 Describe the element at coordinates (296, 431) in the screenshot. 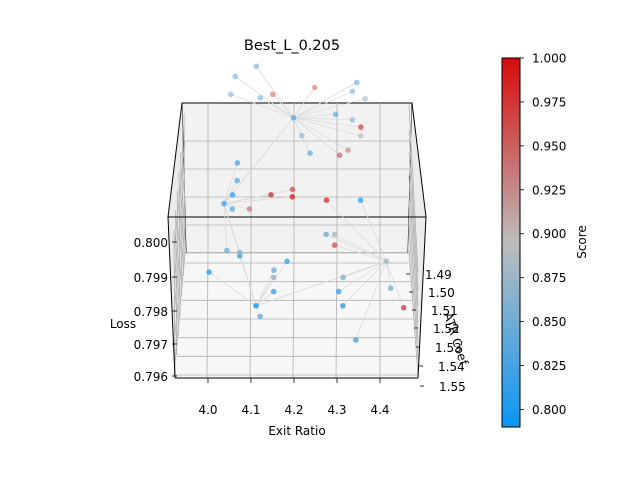

I see `x-axis-label: Exit Ratio` at that location.